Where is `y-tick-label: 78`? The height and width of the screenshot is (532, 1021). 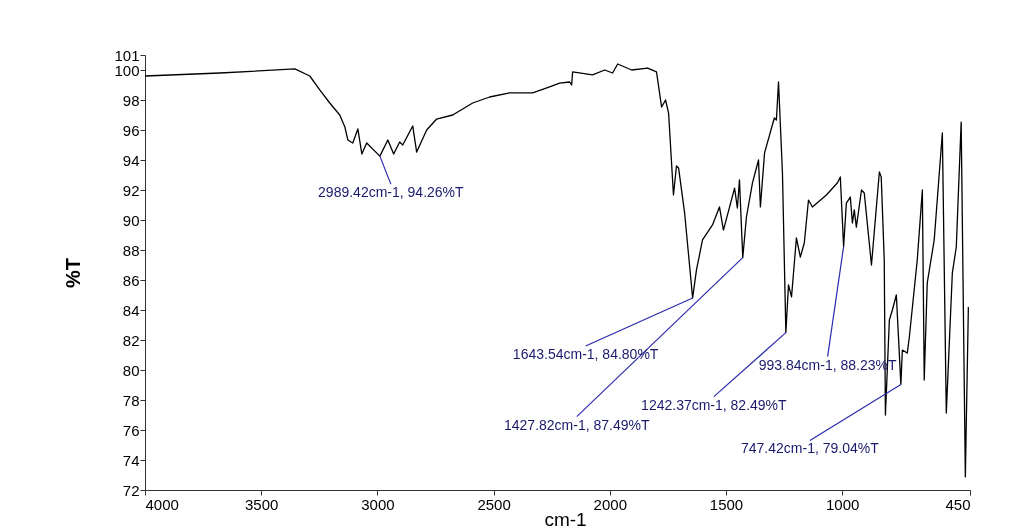 y-tick-label: 78 is located at coordinates (131, 400).